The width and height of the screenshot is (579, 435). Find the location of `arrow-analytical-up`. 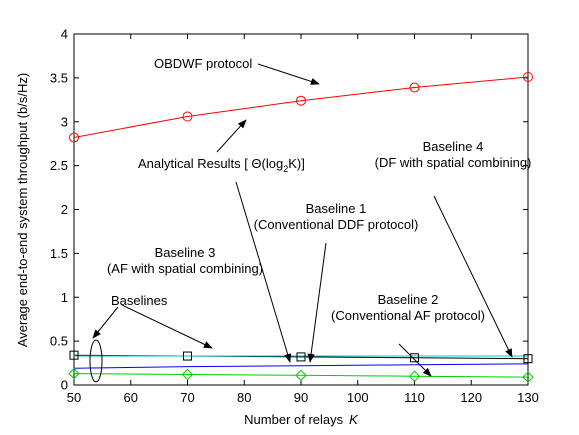

arrow-analytical-up is located at coordinates (231, 136).